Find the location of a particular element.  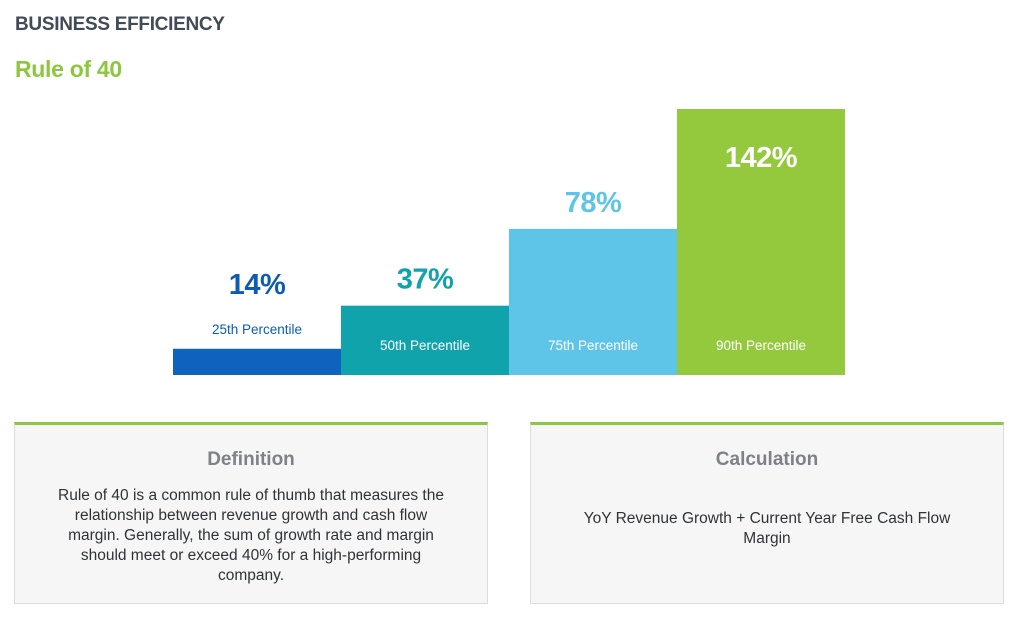

value-label-25th-percentile: 14% is located at coordinates (257, 285).